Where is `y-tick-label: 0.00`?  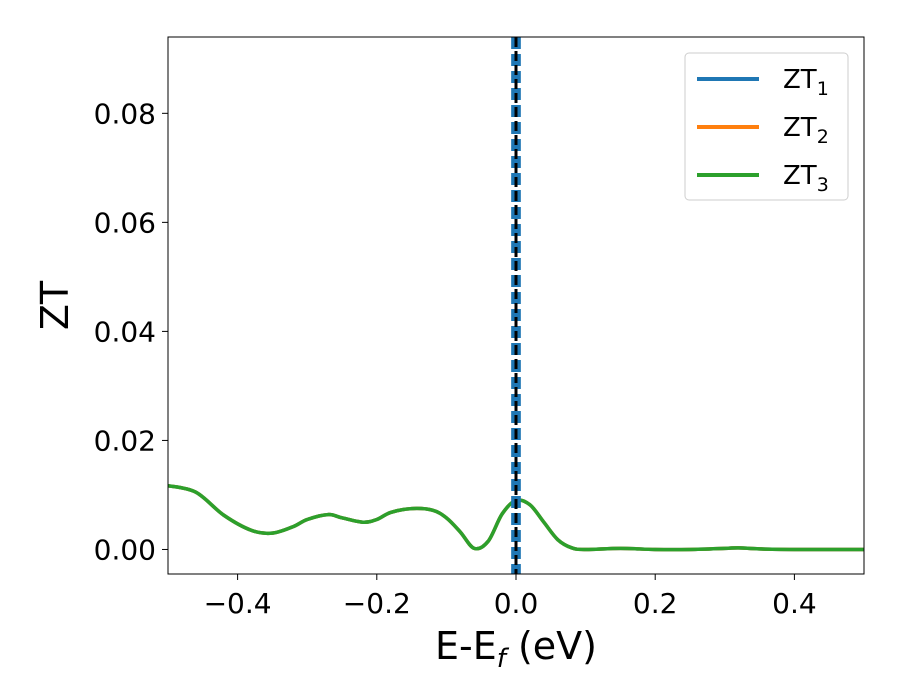 y-tick-label: 0.00 is located at coordinates (125, 549).